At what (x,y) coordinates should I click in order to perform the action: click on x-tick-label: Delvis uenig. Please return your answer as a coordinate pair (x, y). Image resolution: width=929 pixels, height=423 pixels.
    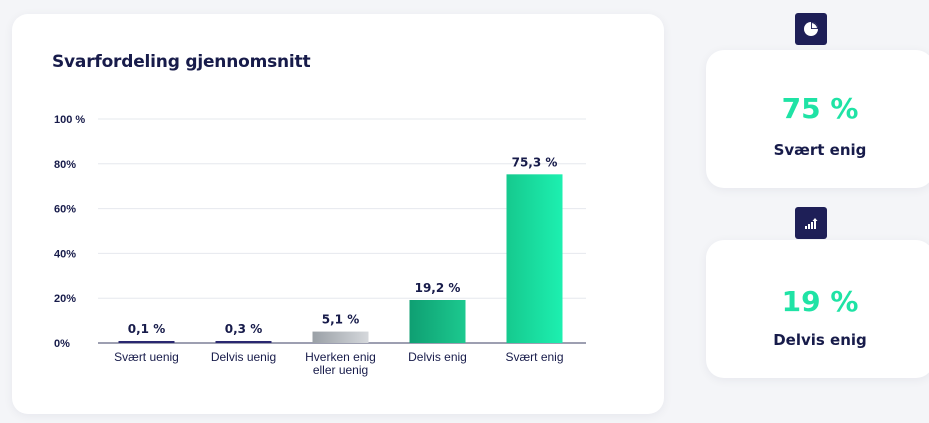
    Looking at the image, I should click on (243, 357).